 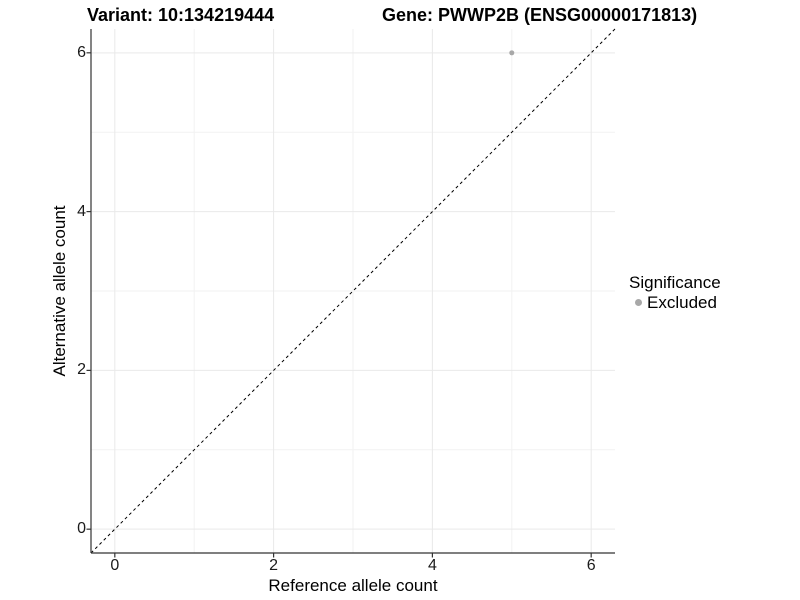 What do you see at coordinates (591, 565) in the screenshot?
I see `x-tick-label: 6` at bounding box center [591, 565].